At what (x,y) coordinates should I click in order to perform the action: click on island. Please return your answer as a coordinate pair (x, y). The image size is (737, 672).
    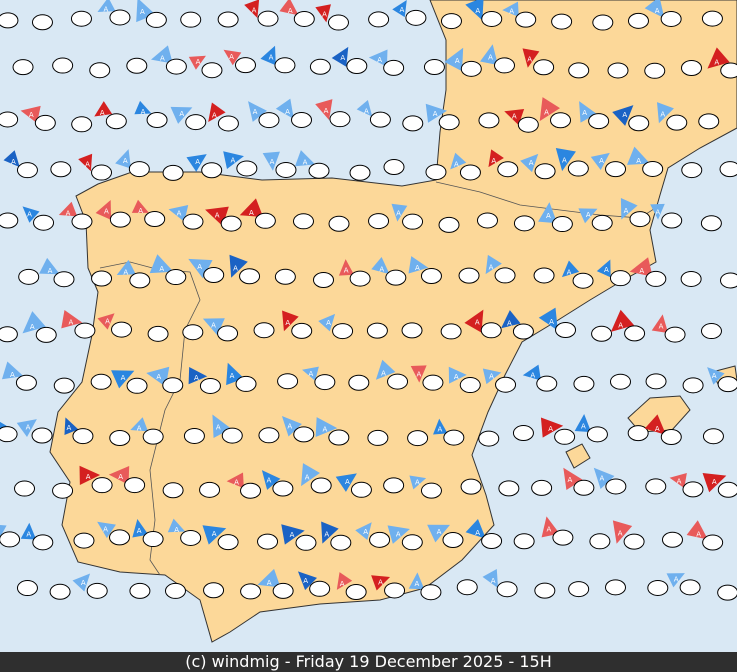
    Looking at the image, I should click on (578, 456).